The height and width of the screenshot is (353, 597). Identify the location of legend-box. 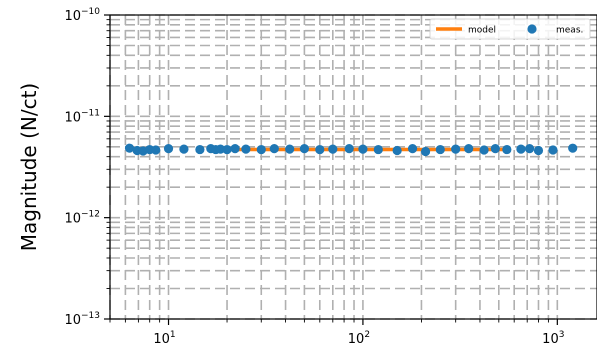
(510, 29).